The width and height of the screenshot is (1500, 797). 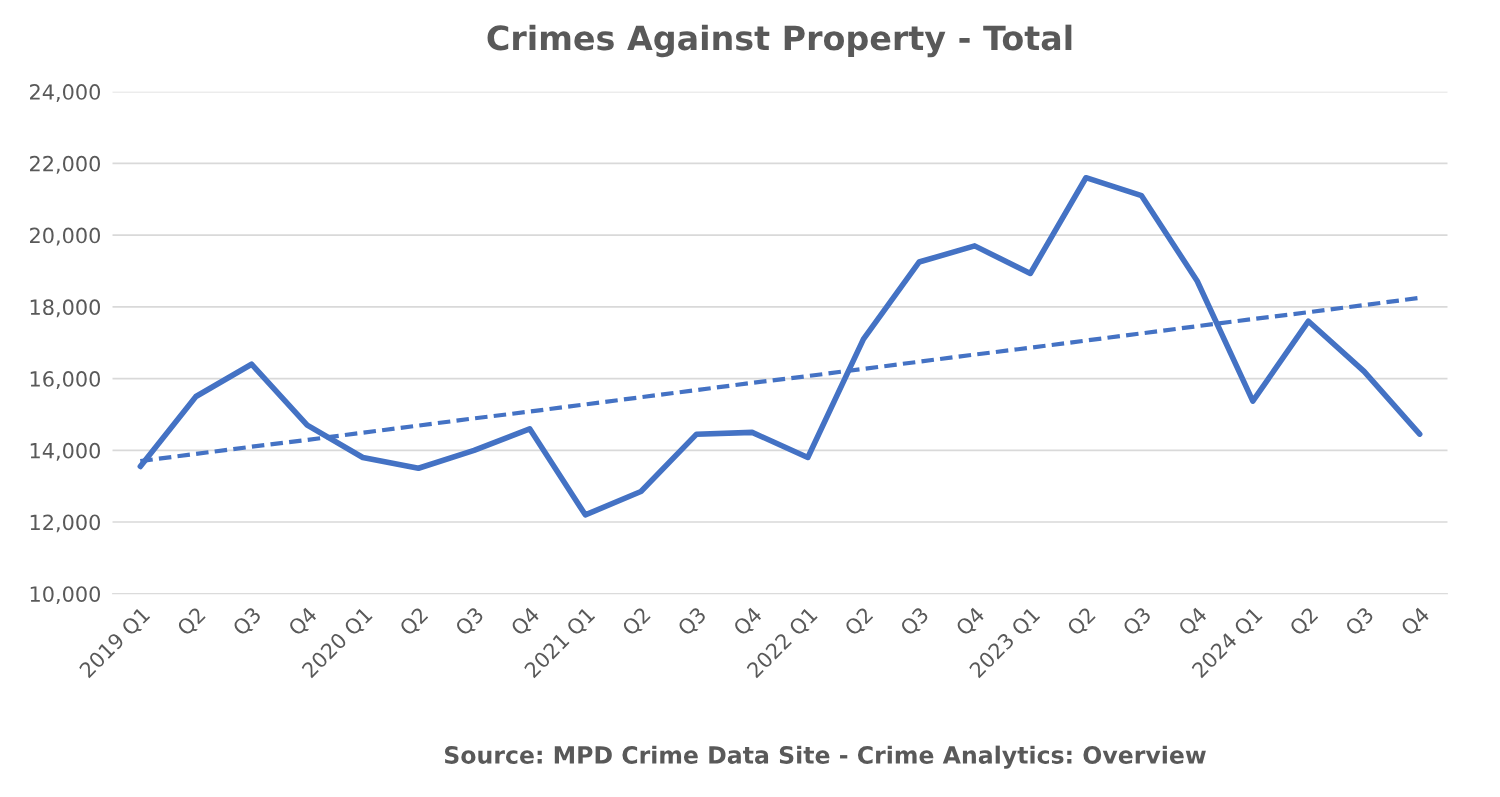 What do you see at coordinates (65, 164) in the screenshot?
I see `y-tick-label: 22,000` at bounding box center [65, 164].